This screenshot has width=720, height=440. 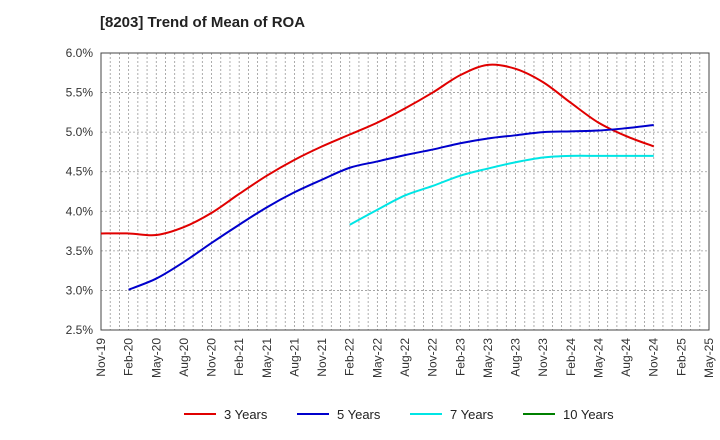 What do you see at coordinates (294, 357) in the screenshot?
I see `x-tick-label: Aug-21` at bounding box center [294, 357].